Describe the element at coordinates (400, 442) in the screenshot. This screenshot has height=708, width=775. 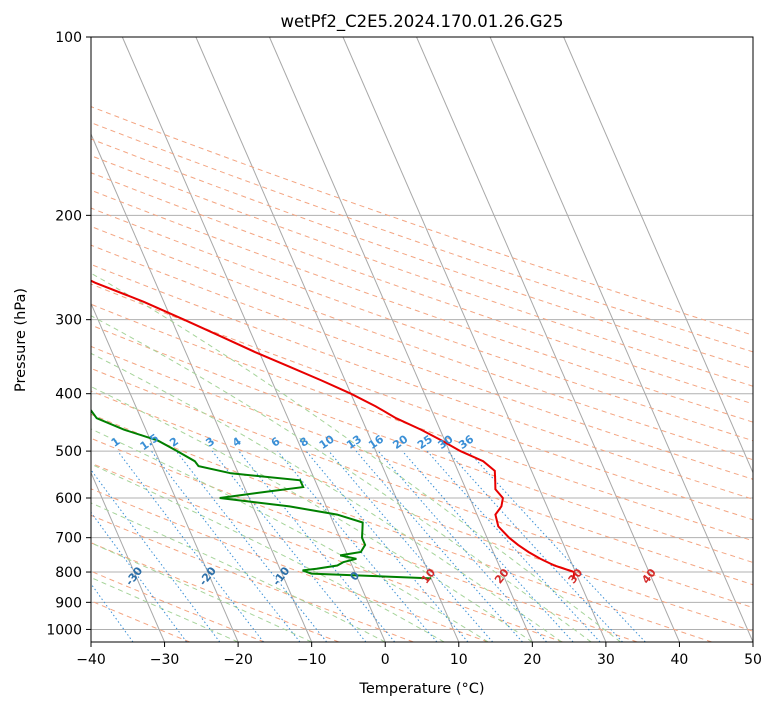
I see `mixing-ratio-label: 20` at that location.